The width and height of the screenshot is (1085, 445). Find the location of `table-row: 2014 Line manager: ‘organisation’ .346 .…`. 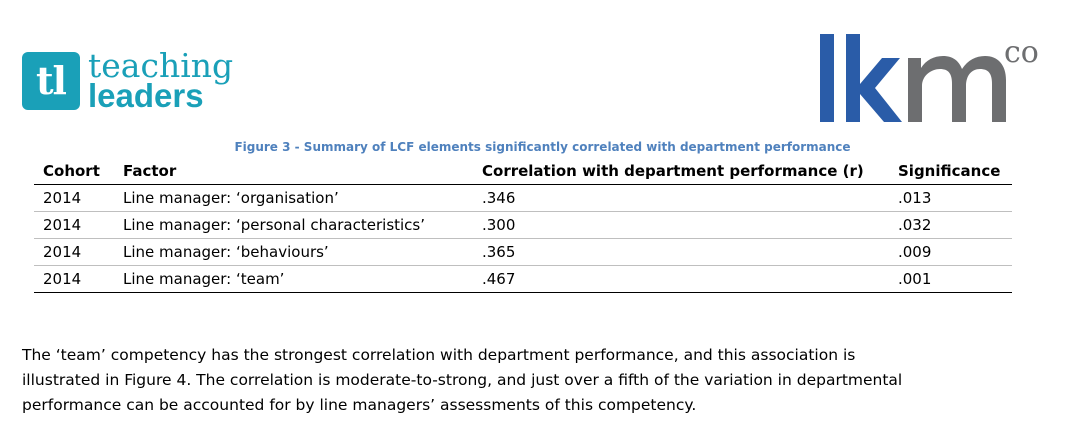

table-row: 2014 Line manager: ‘organisation’ .346 .… is located at coordinates (523, 198).